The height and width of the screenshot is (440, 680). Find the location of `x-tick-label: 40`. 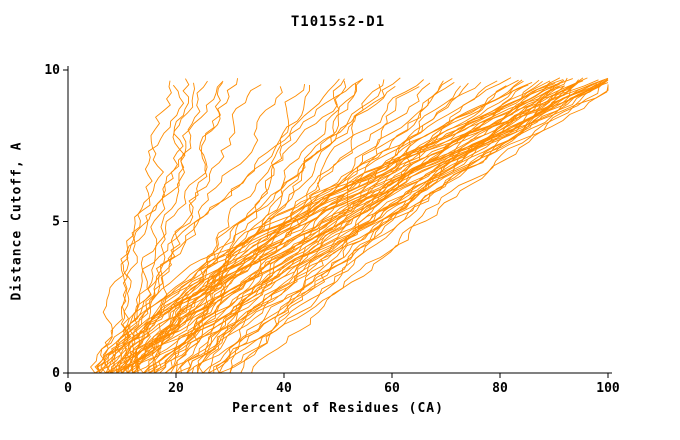

x-tick-label: 40 is located at coordinates (284, 388).